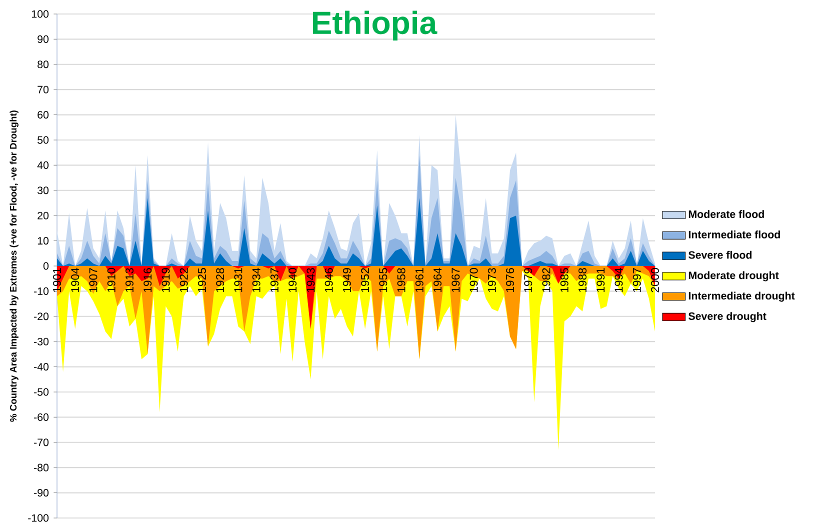 This screenshot has height=527, width=813. I want to click on x-tick-label: 1976, so click(510, 280).